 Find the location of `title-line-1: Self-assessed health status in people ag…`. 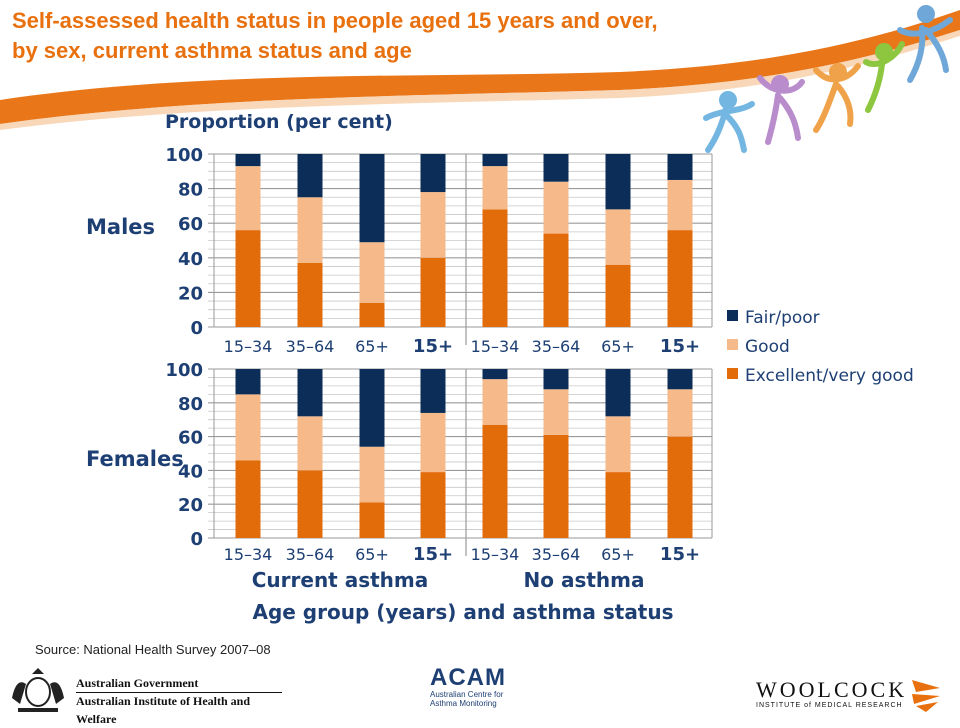

title-line-1: Self-assessed health status in people ag… is located at coordinates (335, 20).